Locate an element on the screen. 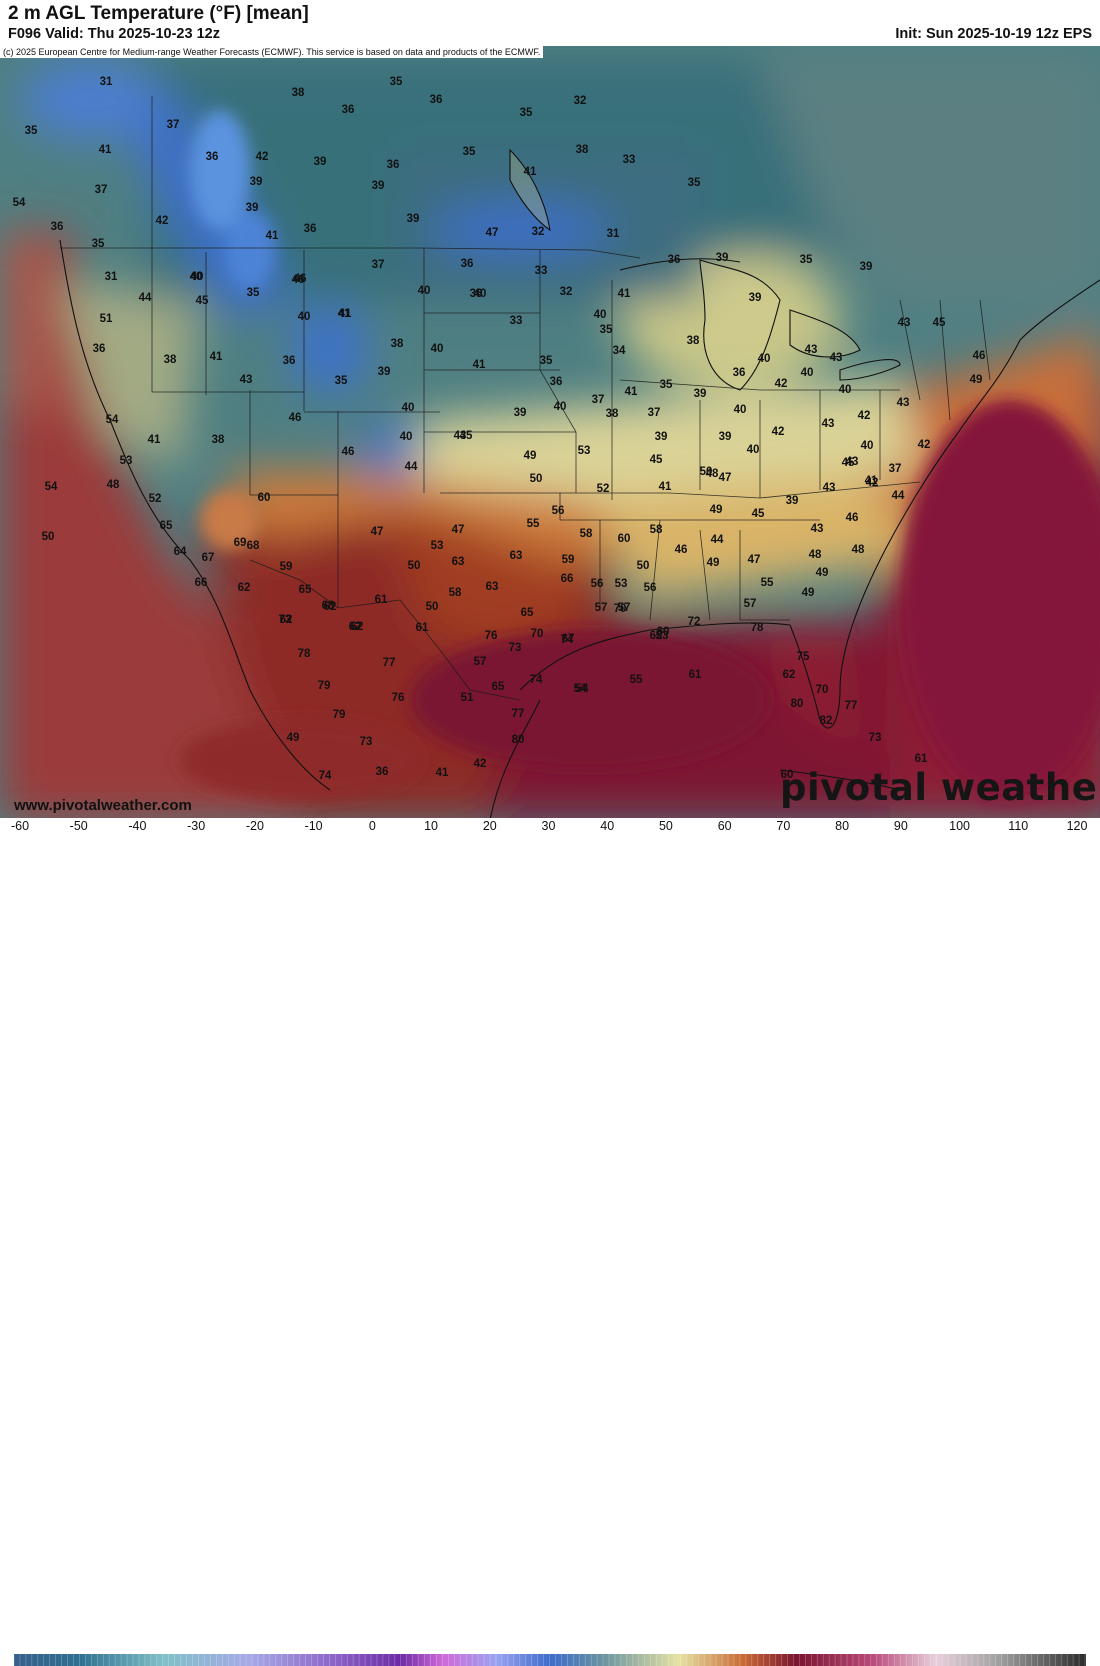  temperature-value: 61 is located at coordinates (422, 628).